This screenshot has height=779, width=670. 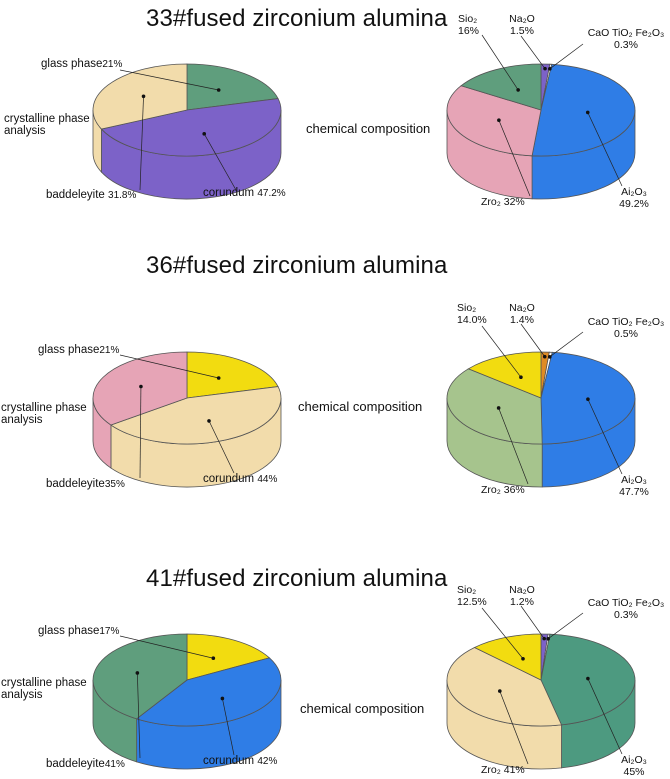 I want to click on label-36-cao: CaO TiO₂ Fe₂O₃ 0.5%, so click(x=626, y=328).